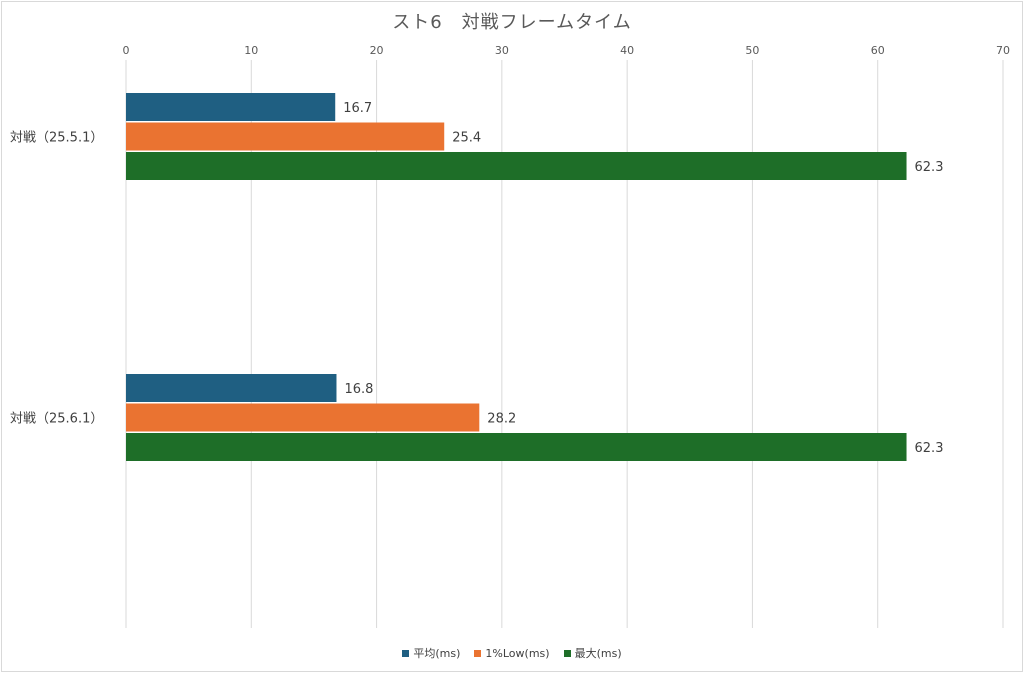 The width and height of the screenshot is (1024, 673). Describe the element at coordinates (358, 389) in the screenshot. I see `data-label: 16.8` at that location.